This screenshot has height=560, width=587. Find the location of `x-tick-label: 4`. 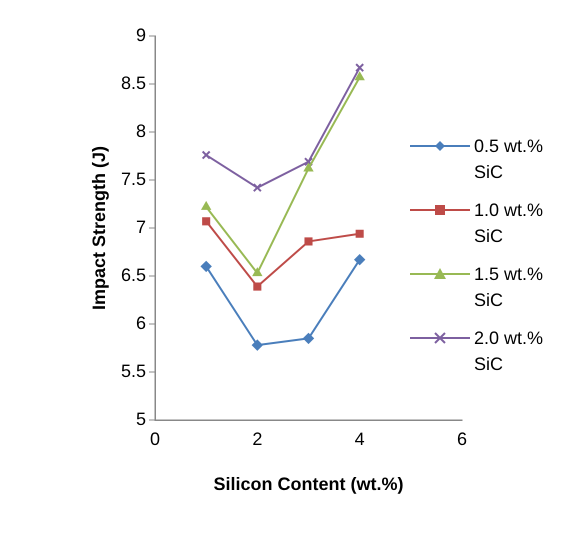

x-tick-label: 4 is located at coordinates (359, 438).